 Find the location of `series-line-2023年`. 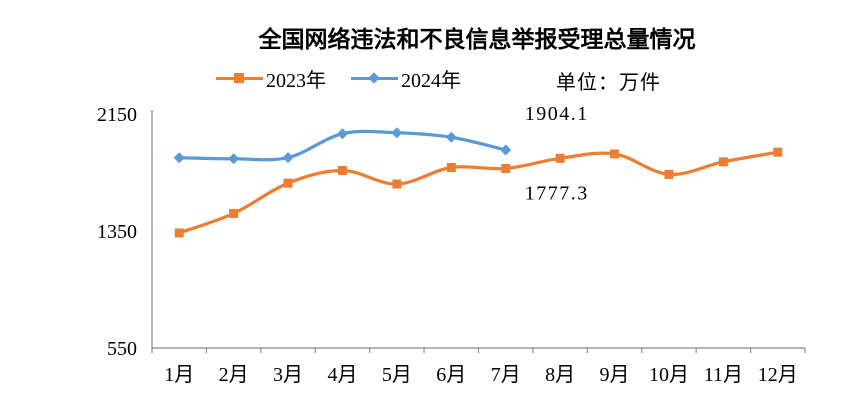

series-line-2023年 is located at coordinates (478, 192).